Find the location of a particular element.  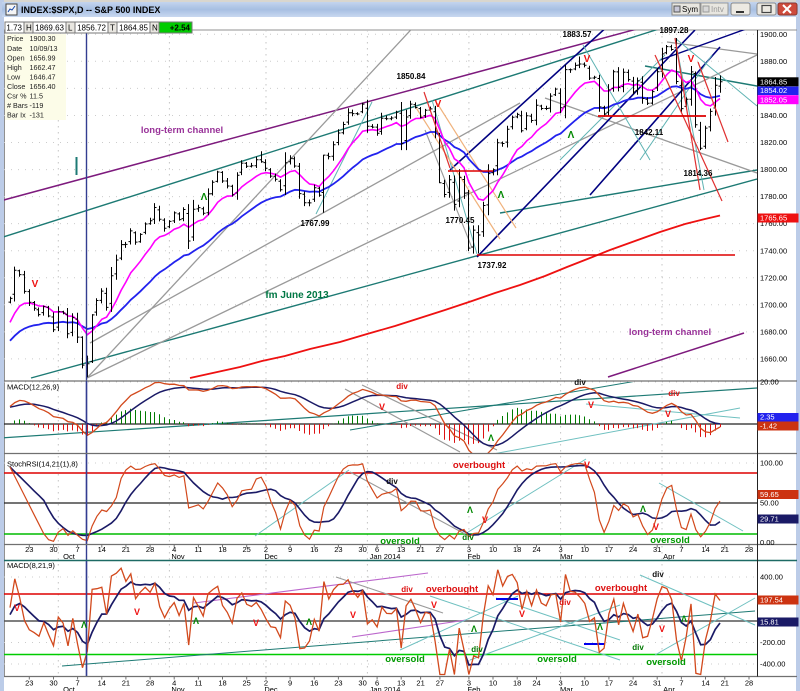

svg-text: H is located at coordinates (29, 28).